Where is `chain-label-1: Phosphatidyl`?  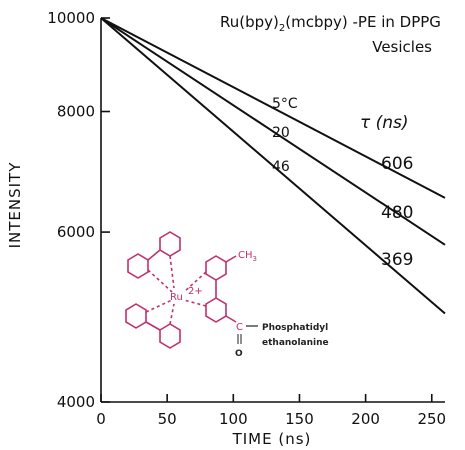 chain-label-1: Phosphatidyl is located at coordinates (295, 328).